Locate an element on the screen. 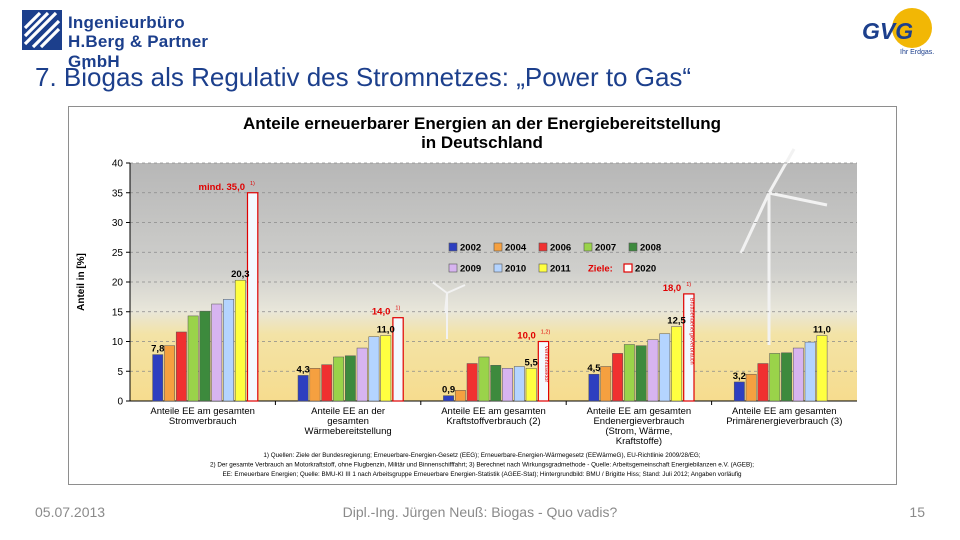 This screenshot has width=960, height=540. legend-label-2008: 2008 is located at coordinates (650, 248).